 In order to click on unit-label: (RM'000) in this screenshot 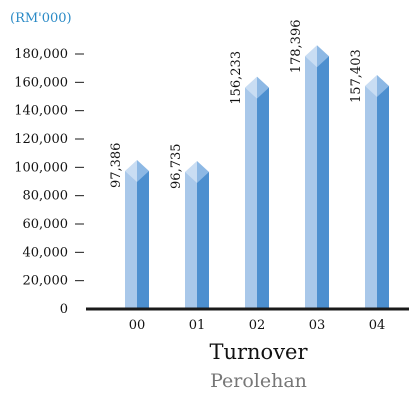, I will do `click(41, 18)`.